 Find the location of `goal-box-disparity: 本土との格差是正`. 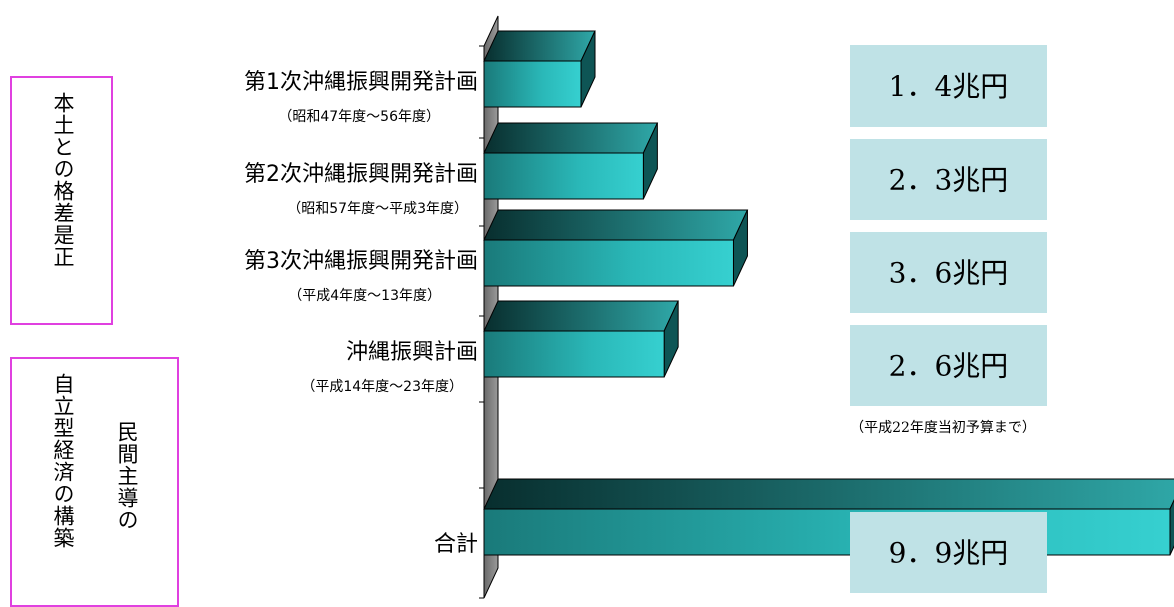

goal-box-disparity: 本土との格差是正 is located at coordinates (61, 200).